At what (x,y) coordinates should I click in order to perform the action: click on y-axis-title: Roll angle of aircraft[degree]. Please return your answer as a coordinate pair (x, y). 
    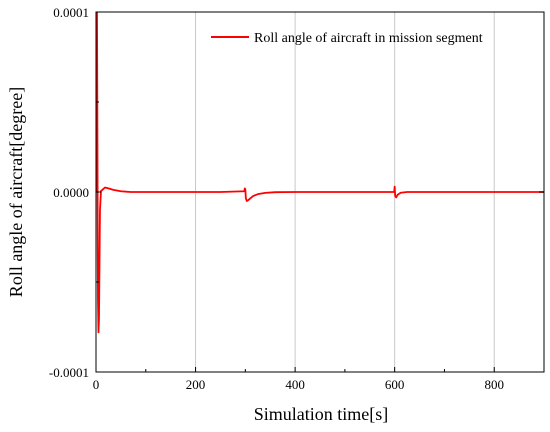
    Looking at the image, I should click on (16, 192).